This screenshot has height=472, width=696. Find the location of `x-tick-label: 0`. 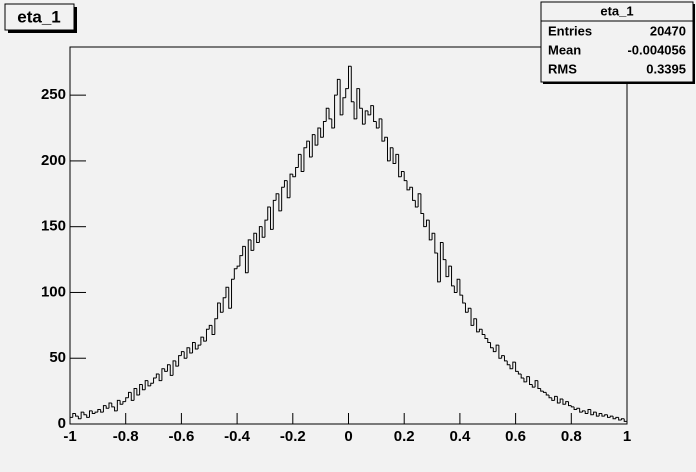

x-tick-label: 0 is located at coordinates (348, 436).